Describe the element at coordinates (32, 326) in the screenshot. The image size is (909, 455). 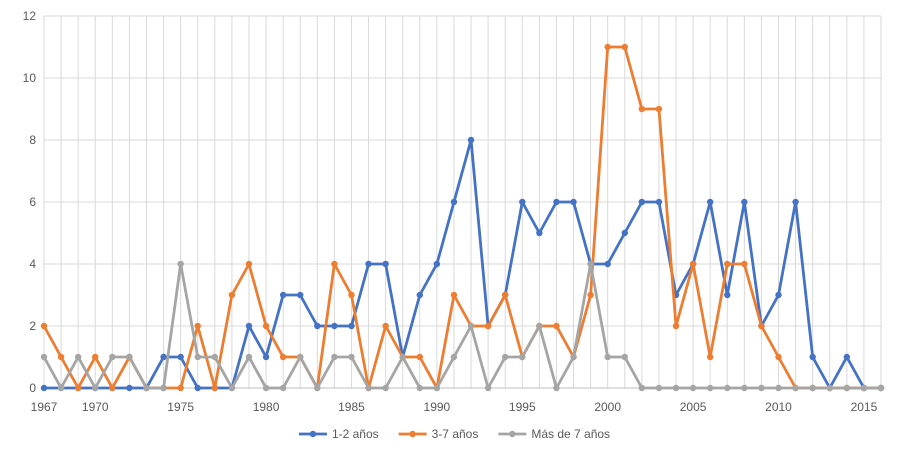
I see `y-tick-label: 2` at that location.